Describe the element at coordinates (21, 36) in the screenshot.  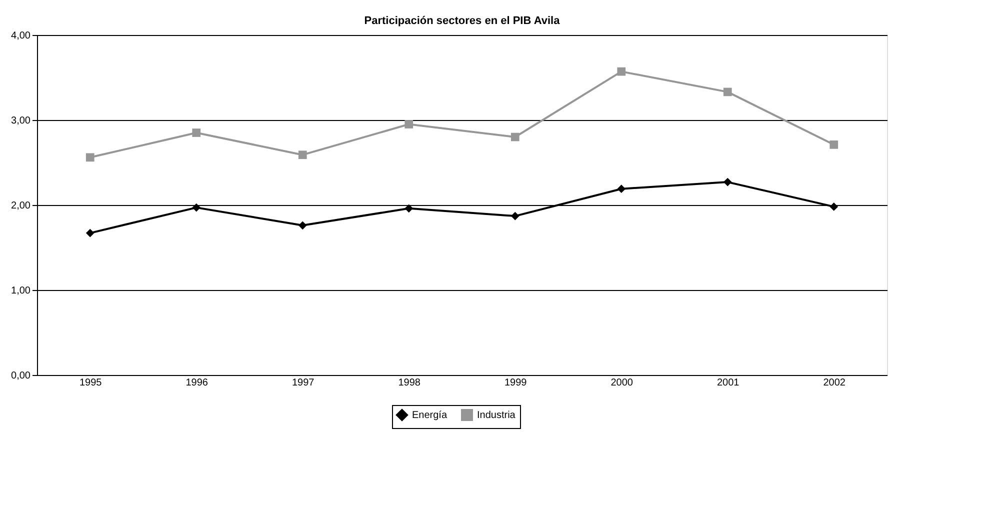
I see `y-tick-label: 4,00` at that location.